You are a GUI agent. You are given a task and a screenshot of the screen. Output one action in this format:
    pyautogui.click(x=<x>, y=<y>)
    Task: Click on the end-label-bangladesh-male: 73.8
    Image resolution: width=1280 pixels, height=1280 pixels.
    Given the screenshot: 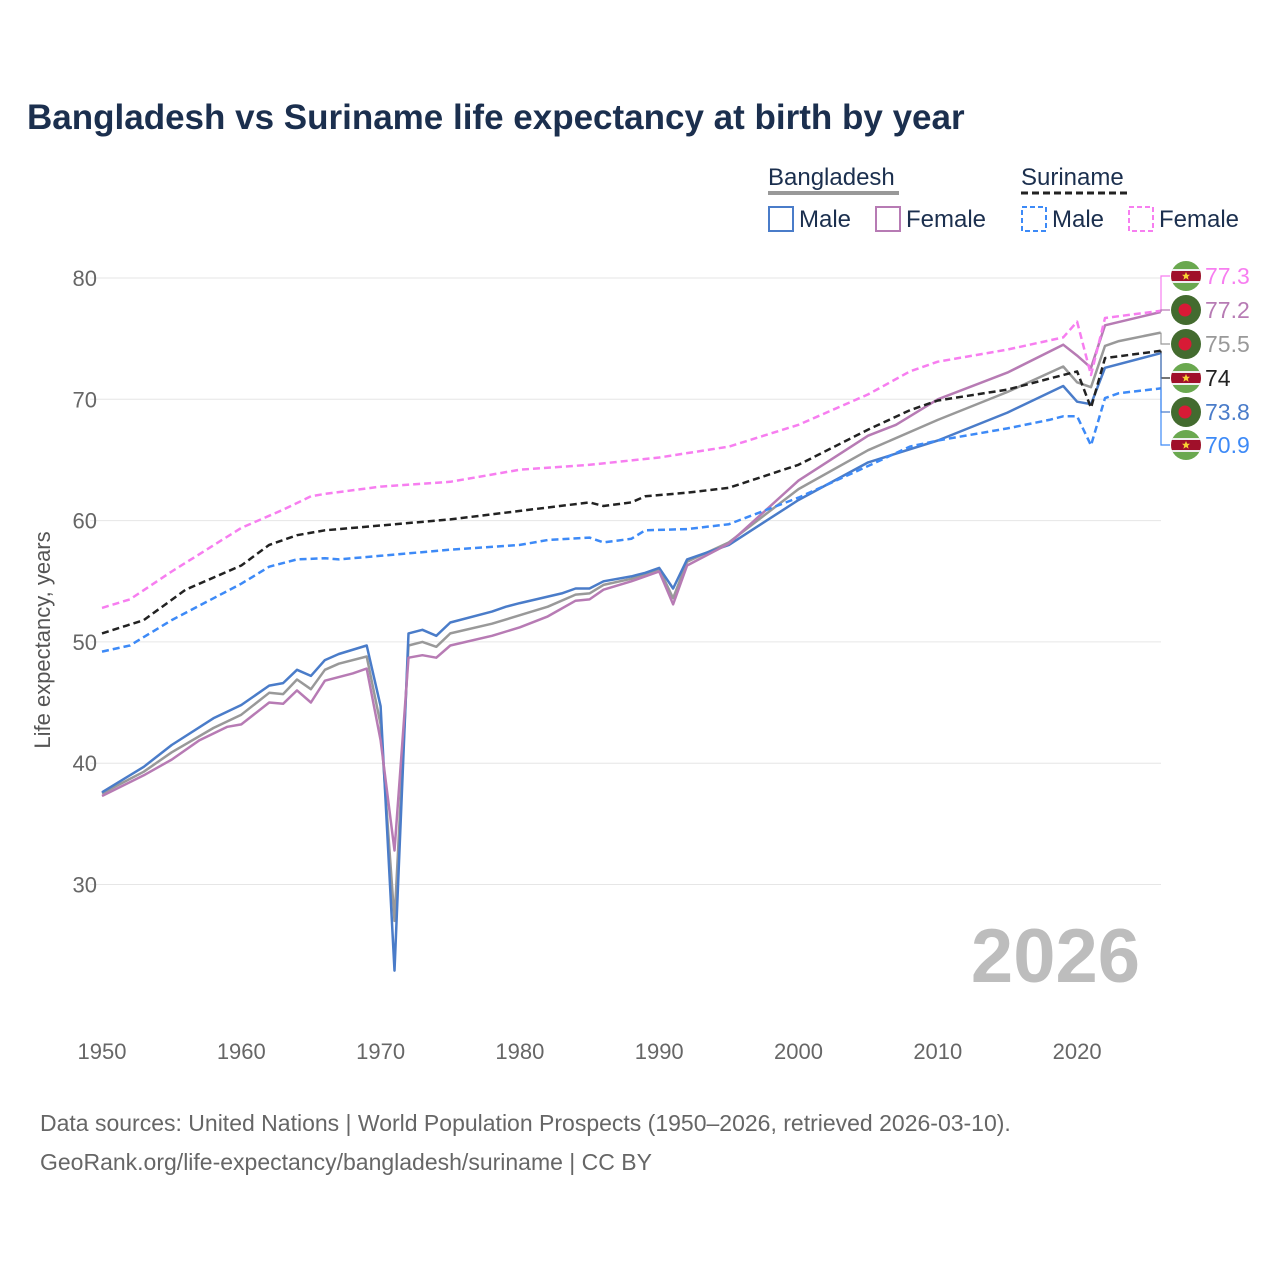 What is the action you would take?
    pyautogui.click(x=1205, y=390)
    